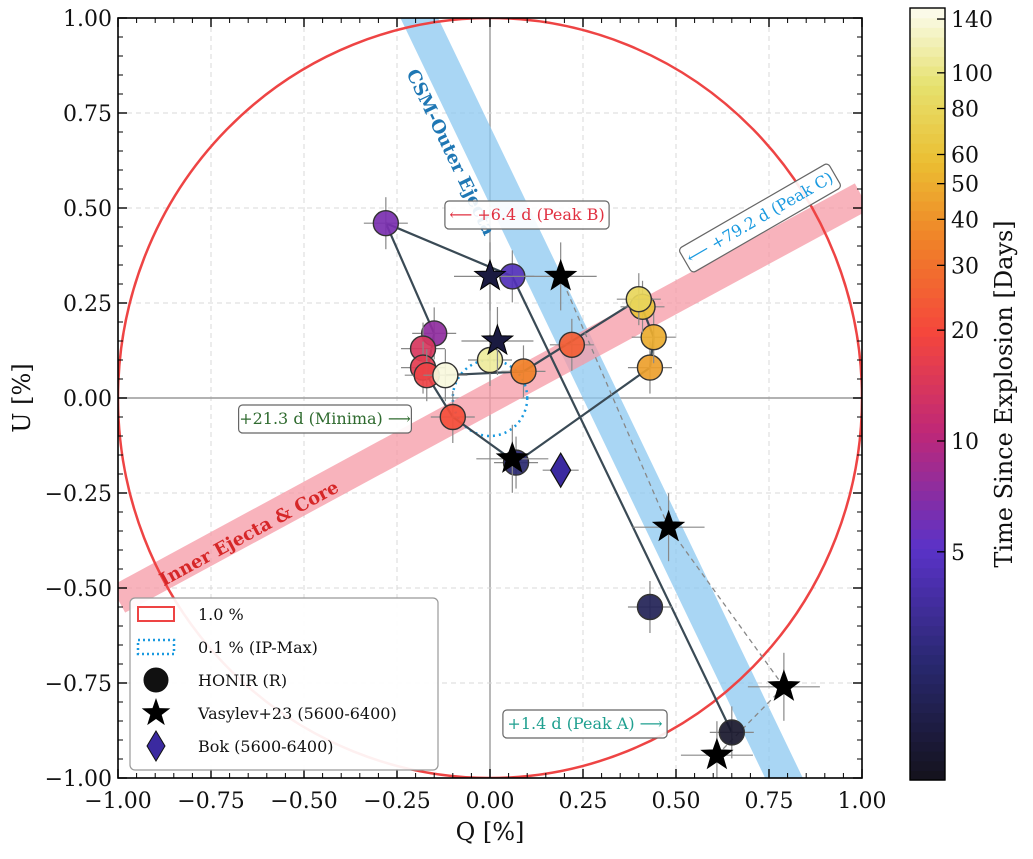  I want to click on y-tick-label: 1.00, so click(87, 19).